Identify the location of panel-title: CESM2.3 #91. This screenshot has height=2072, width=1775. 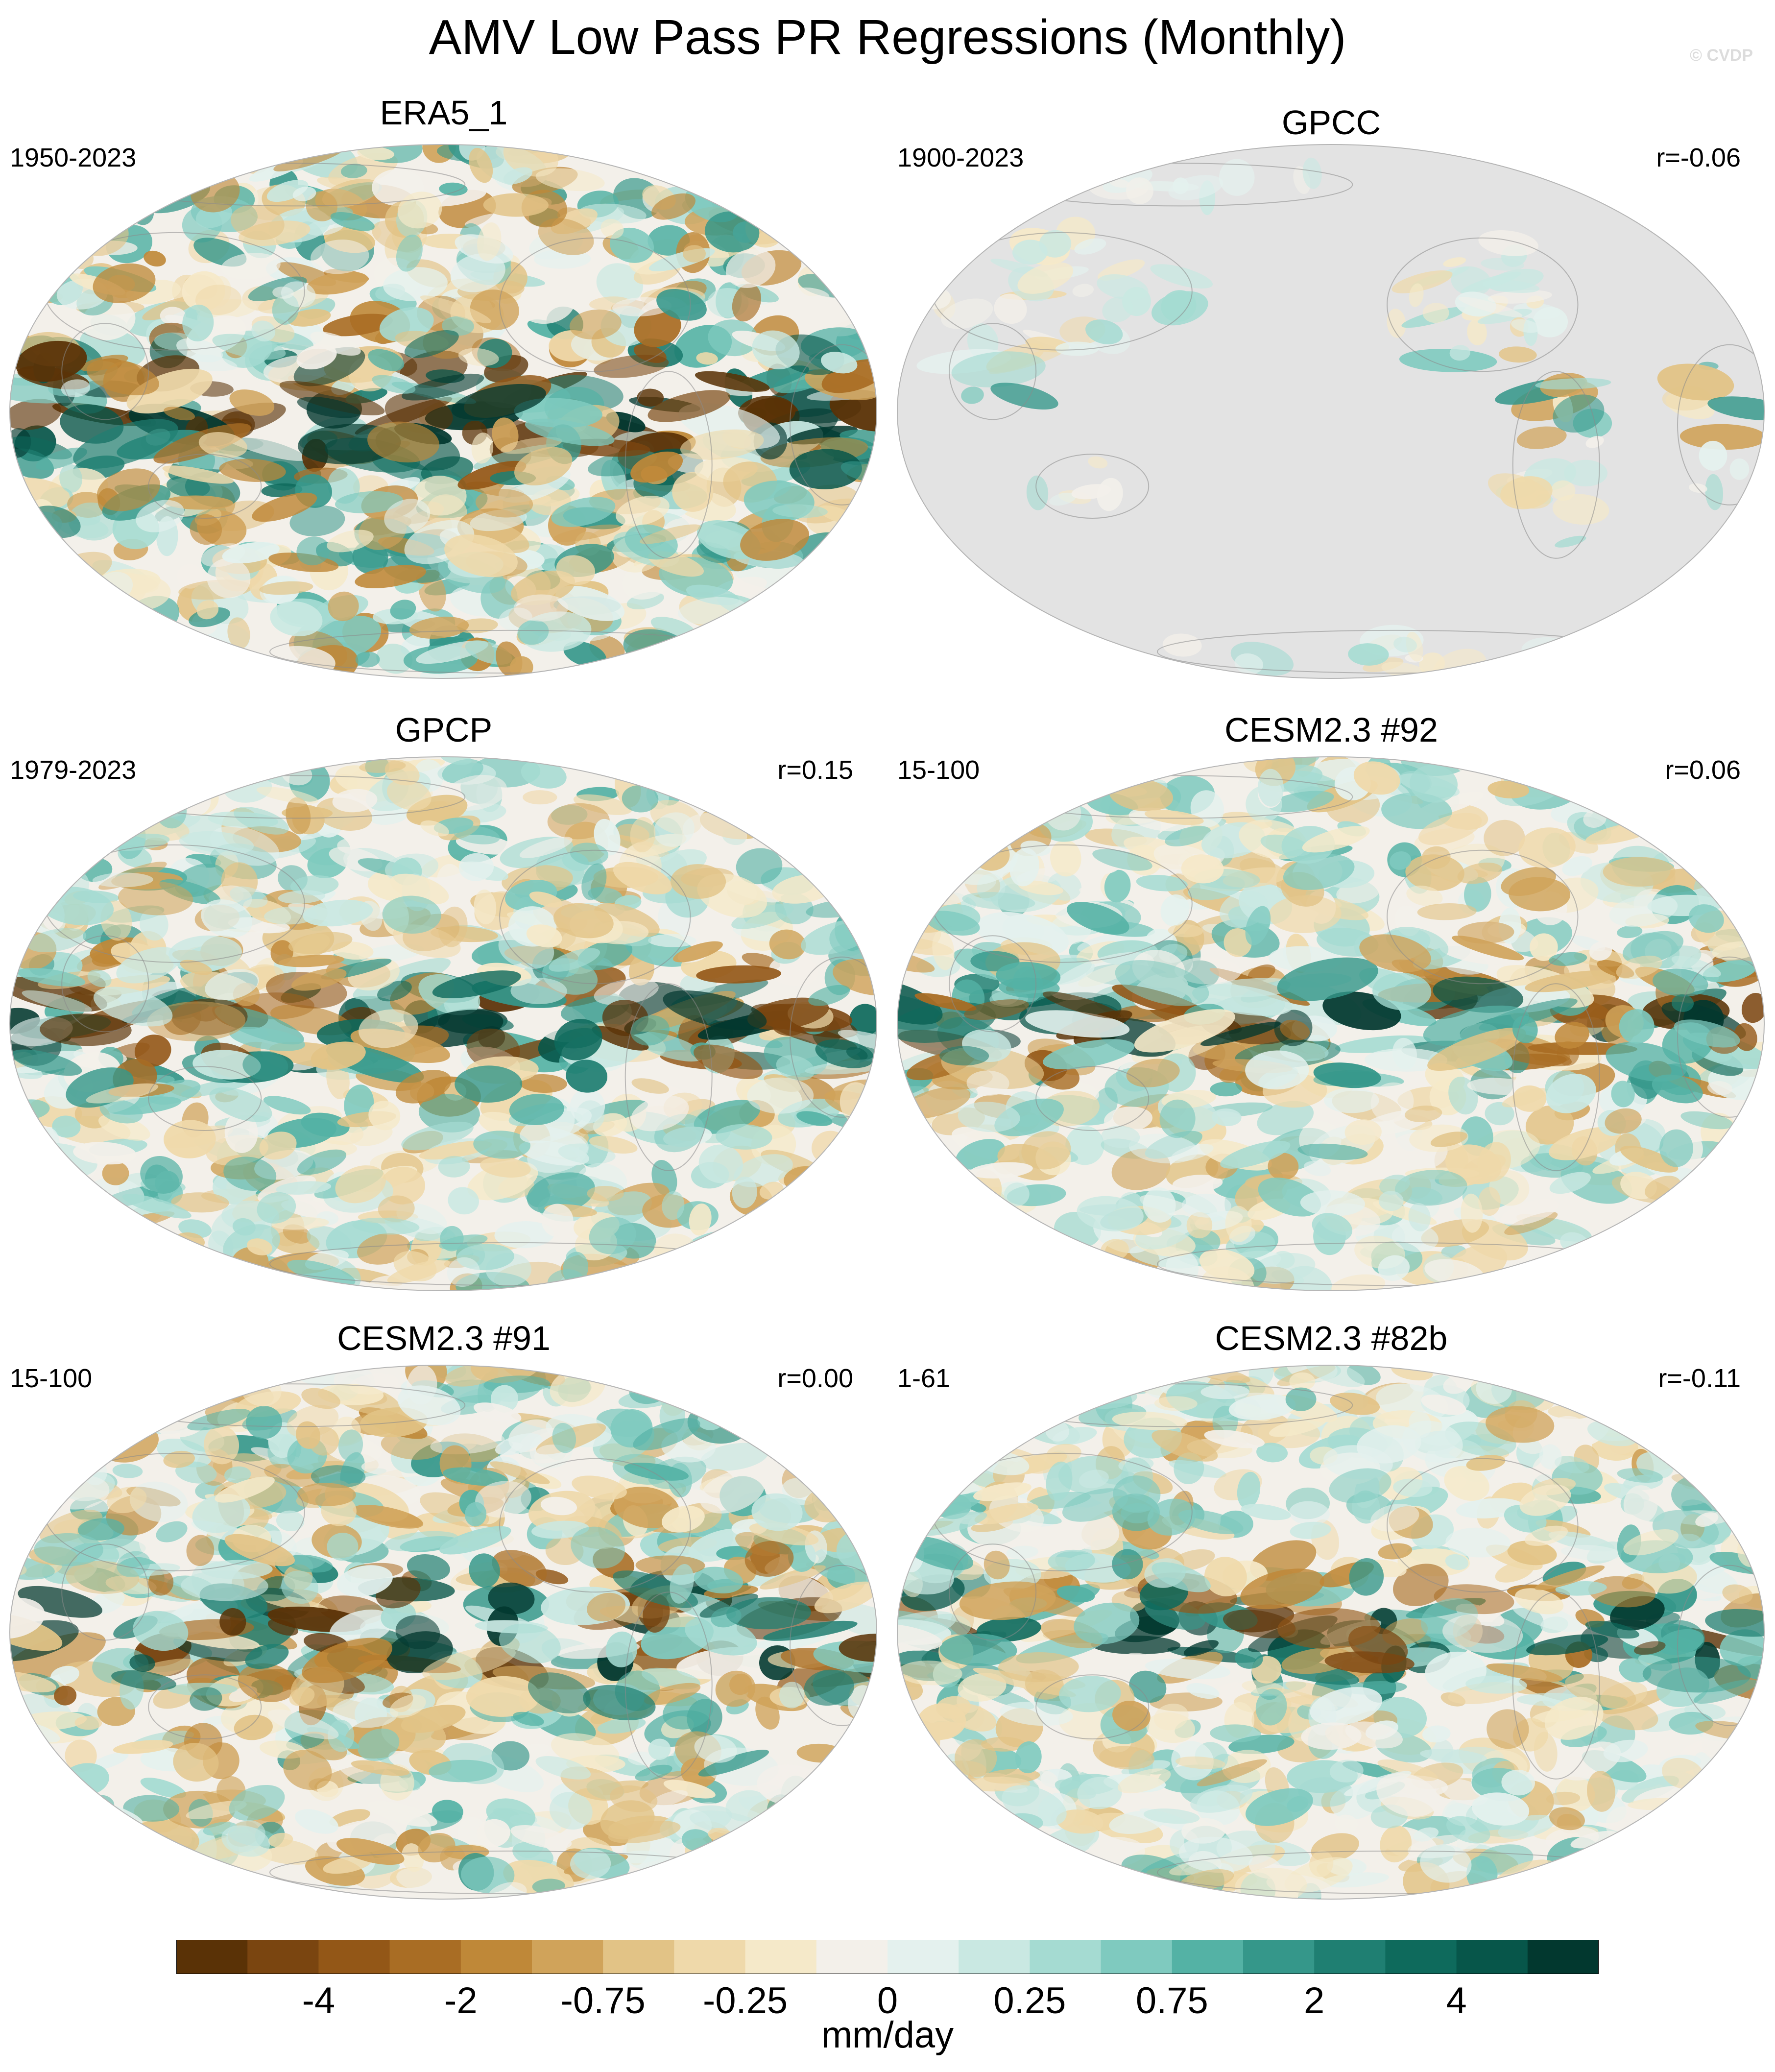
(444, 1338).